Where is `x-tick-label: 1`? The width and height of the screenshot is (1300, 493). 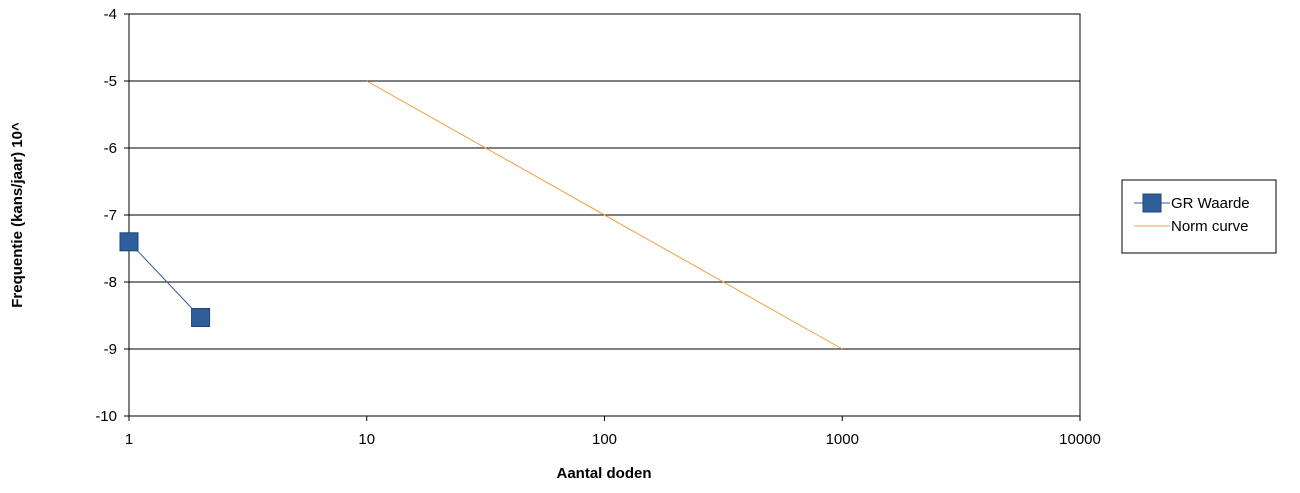
x-tick-label: 1 is located at coordinates (129, 439).